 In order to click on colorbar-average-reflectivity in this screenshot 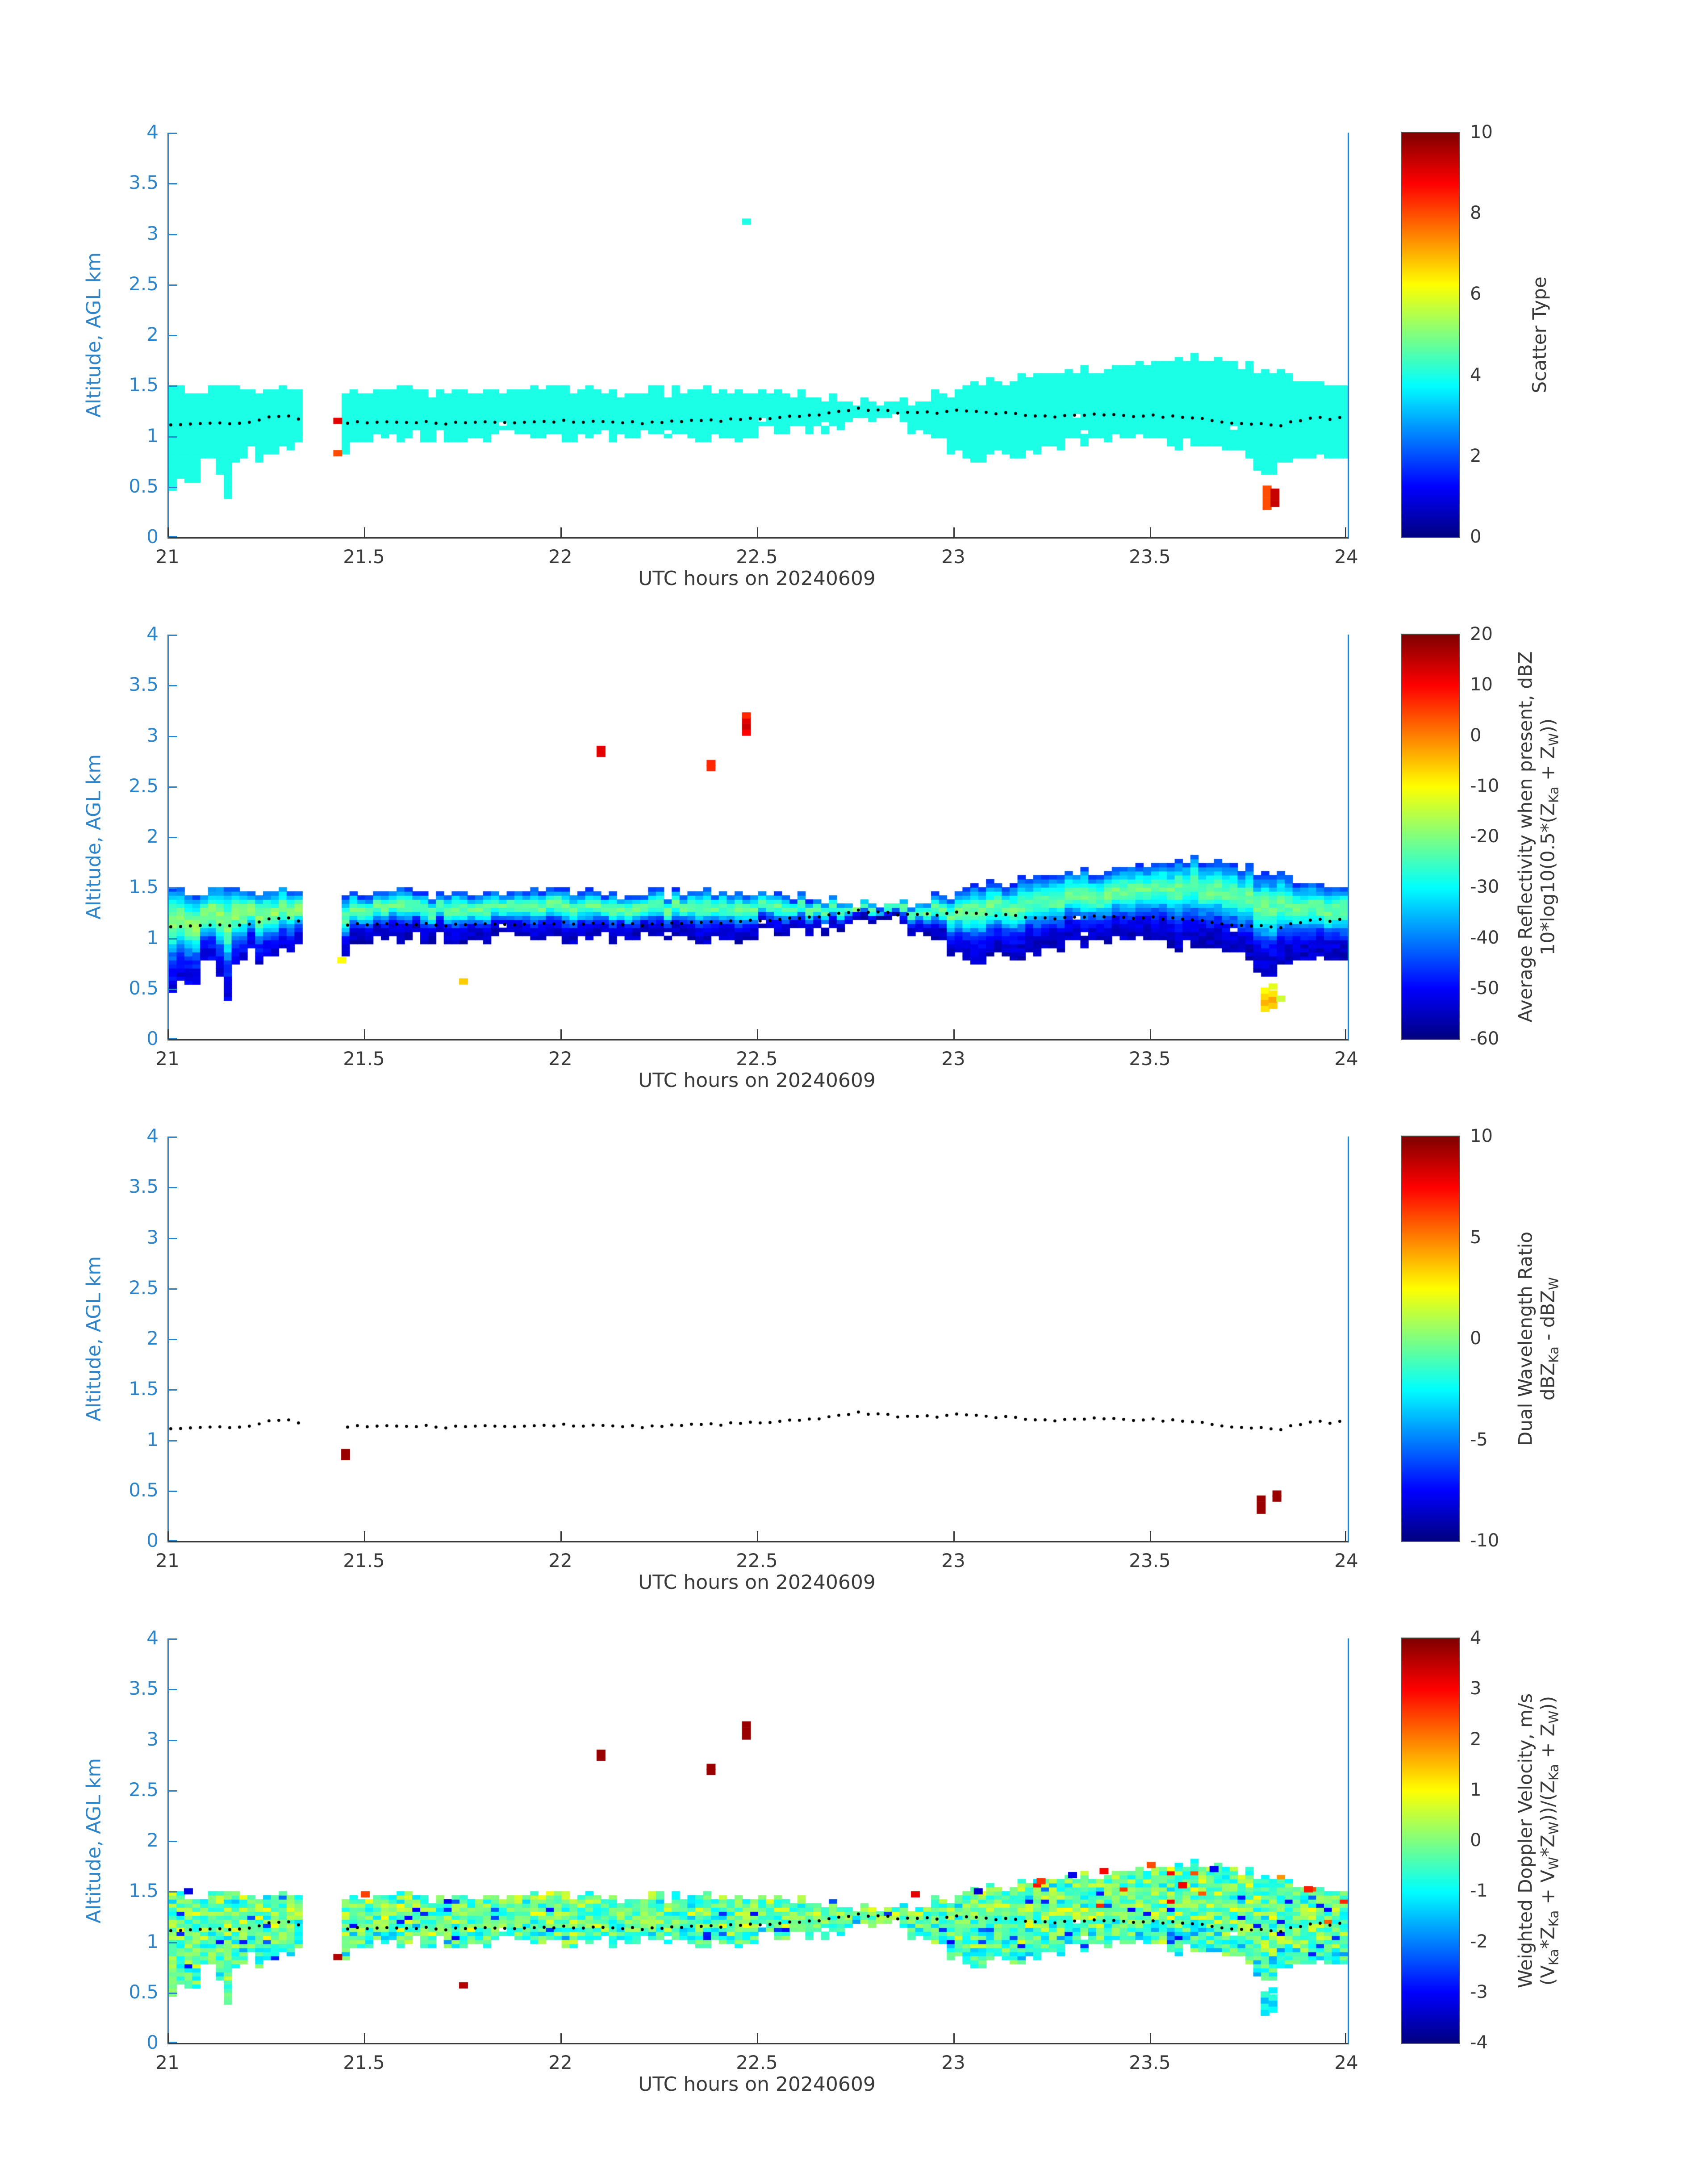, I will do `click(1430, 837)`.